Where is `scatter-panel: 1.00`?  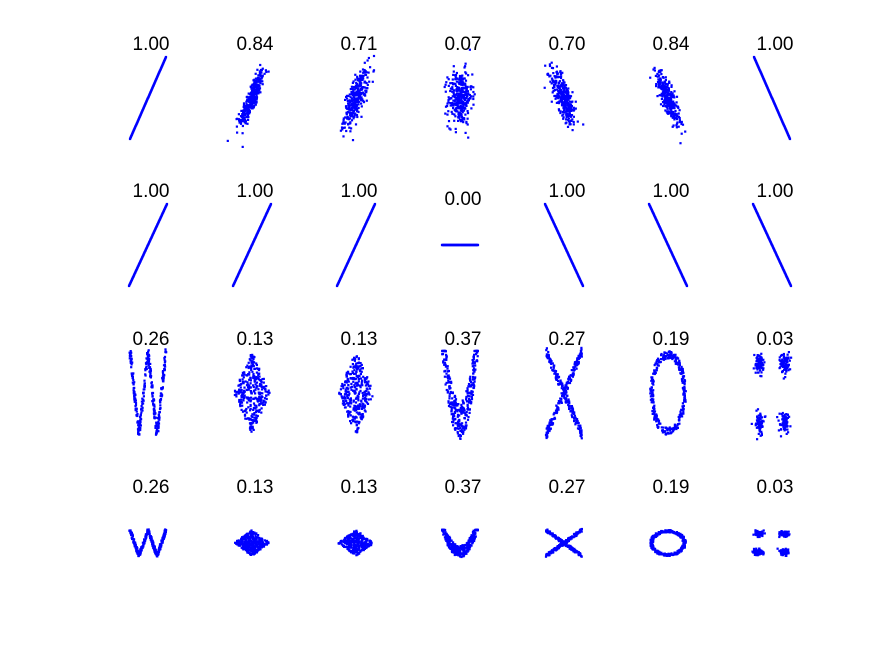 scatter-panel: 1.00 is located at coordinates (356, 234).